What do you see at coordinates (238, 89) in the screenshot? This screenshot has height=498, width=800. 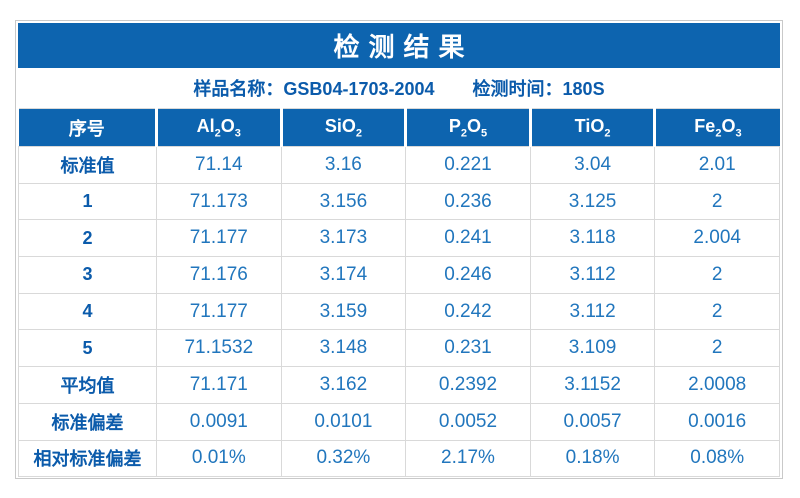 I see `sample-name-label: 样品名称：` at bounding box center [238, 89].